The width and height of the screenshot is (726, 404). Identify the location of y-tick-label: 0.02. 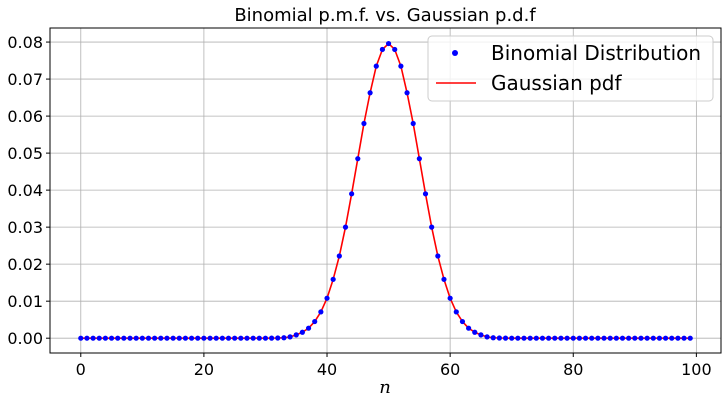
(25, 264).